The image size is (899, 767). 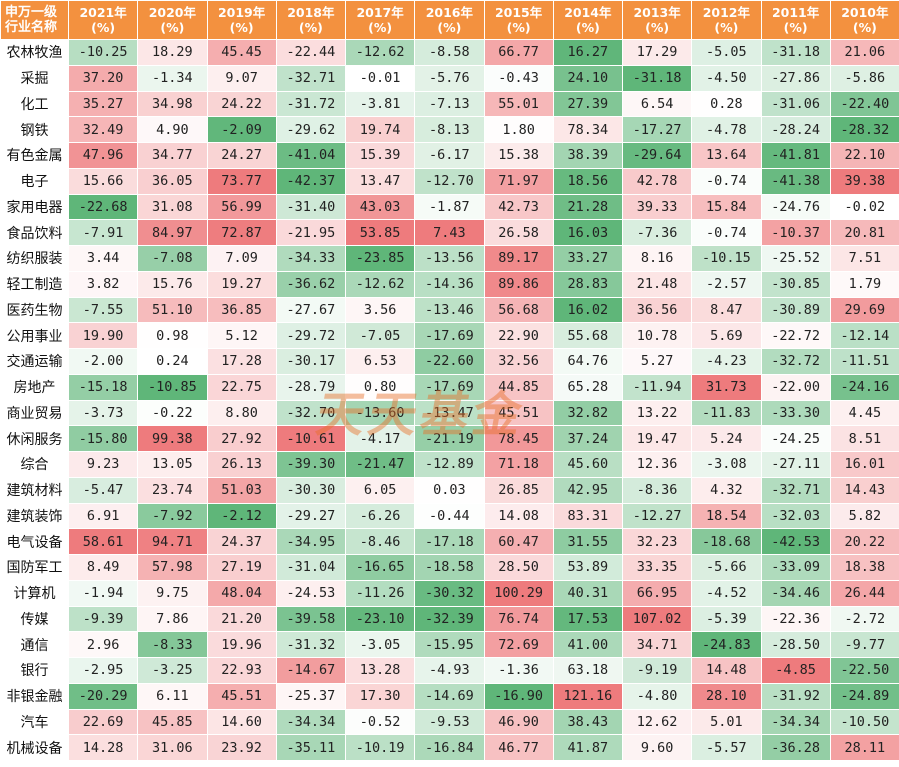 What do you see at coordinates (588, 104) in the screenshot?
I see `return-value-cell: 27.39` at bounding box center [588, 104].